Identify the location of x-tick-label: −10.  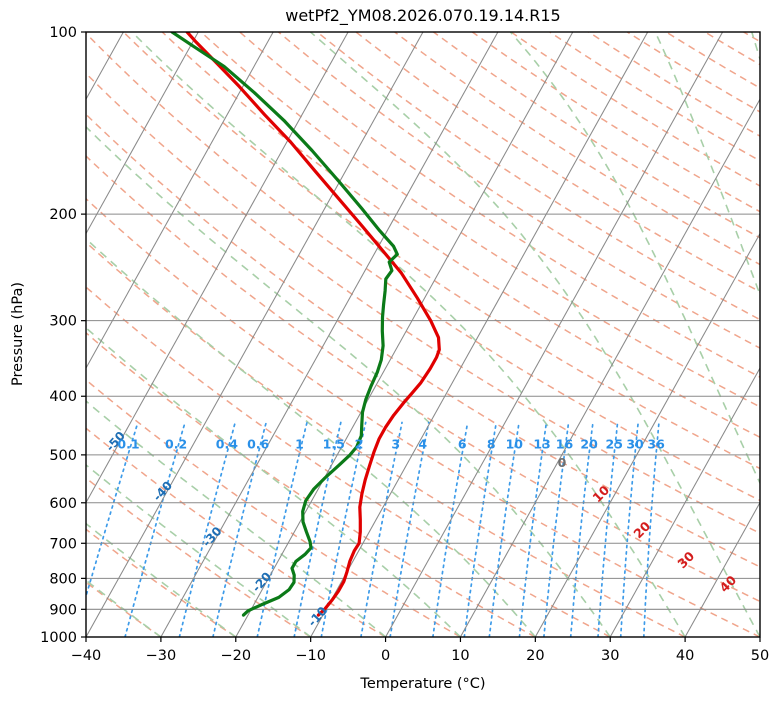
(310, 656).